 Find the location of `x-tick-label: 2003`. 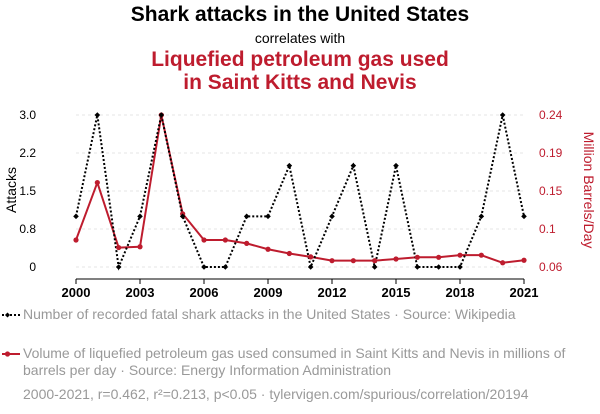

x-tick-label: 2003 is located at coordinates (140, 292).